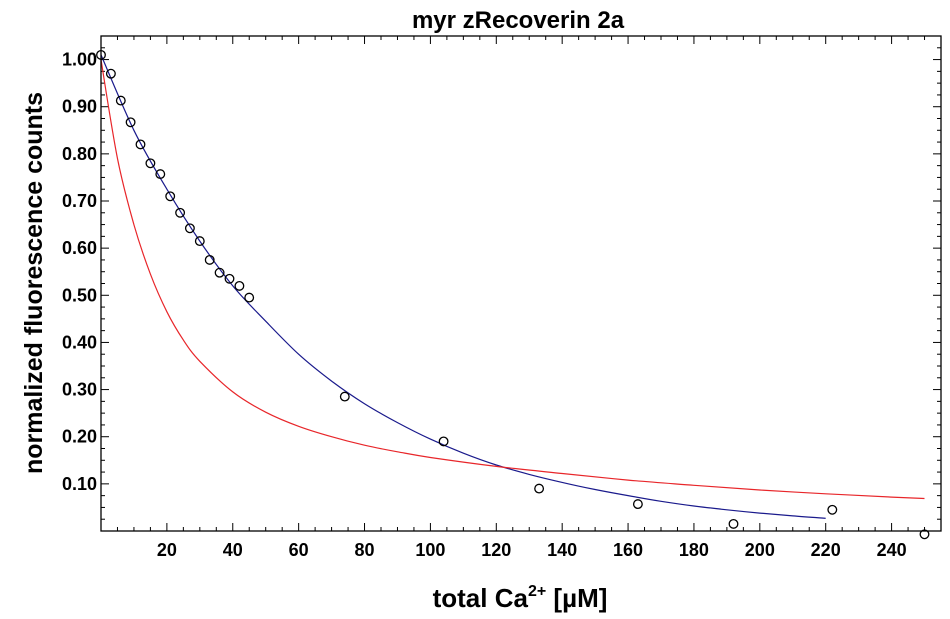  I want to click on y-tick-label: 0.60, so click(79, 248).